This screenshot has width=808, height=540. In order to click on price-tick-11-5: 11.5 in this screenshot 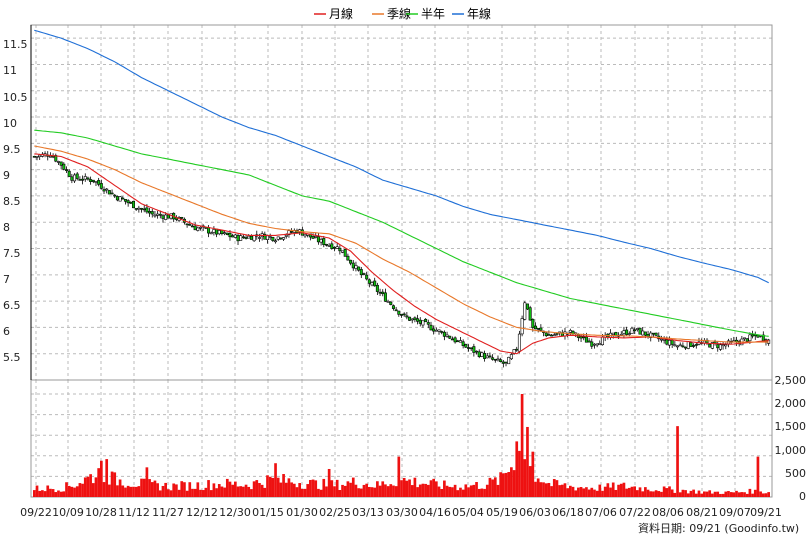, I will do `click(15, 44)`.